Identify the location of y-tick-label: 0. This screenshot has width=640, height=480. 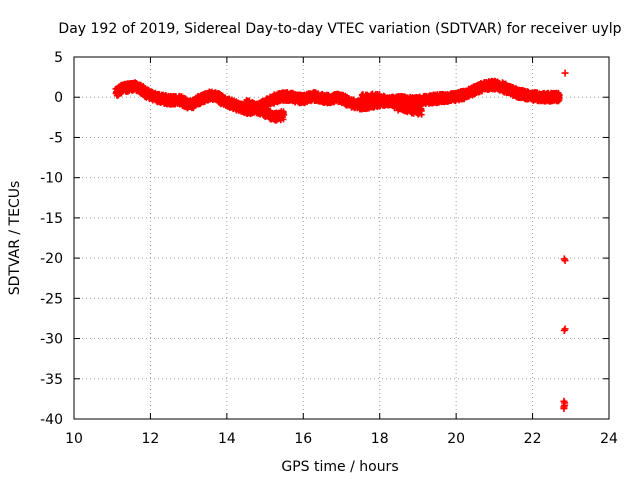
(58, 98).